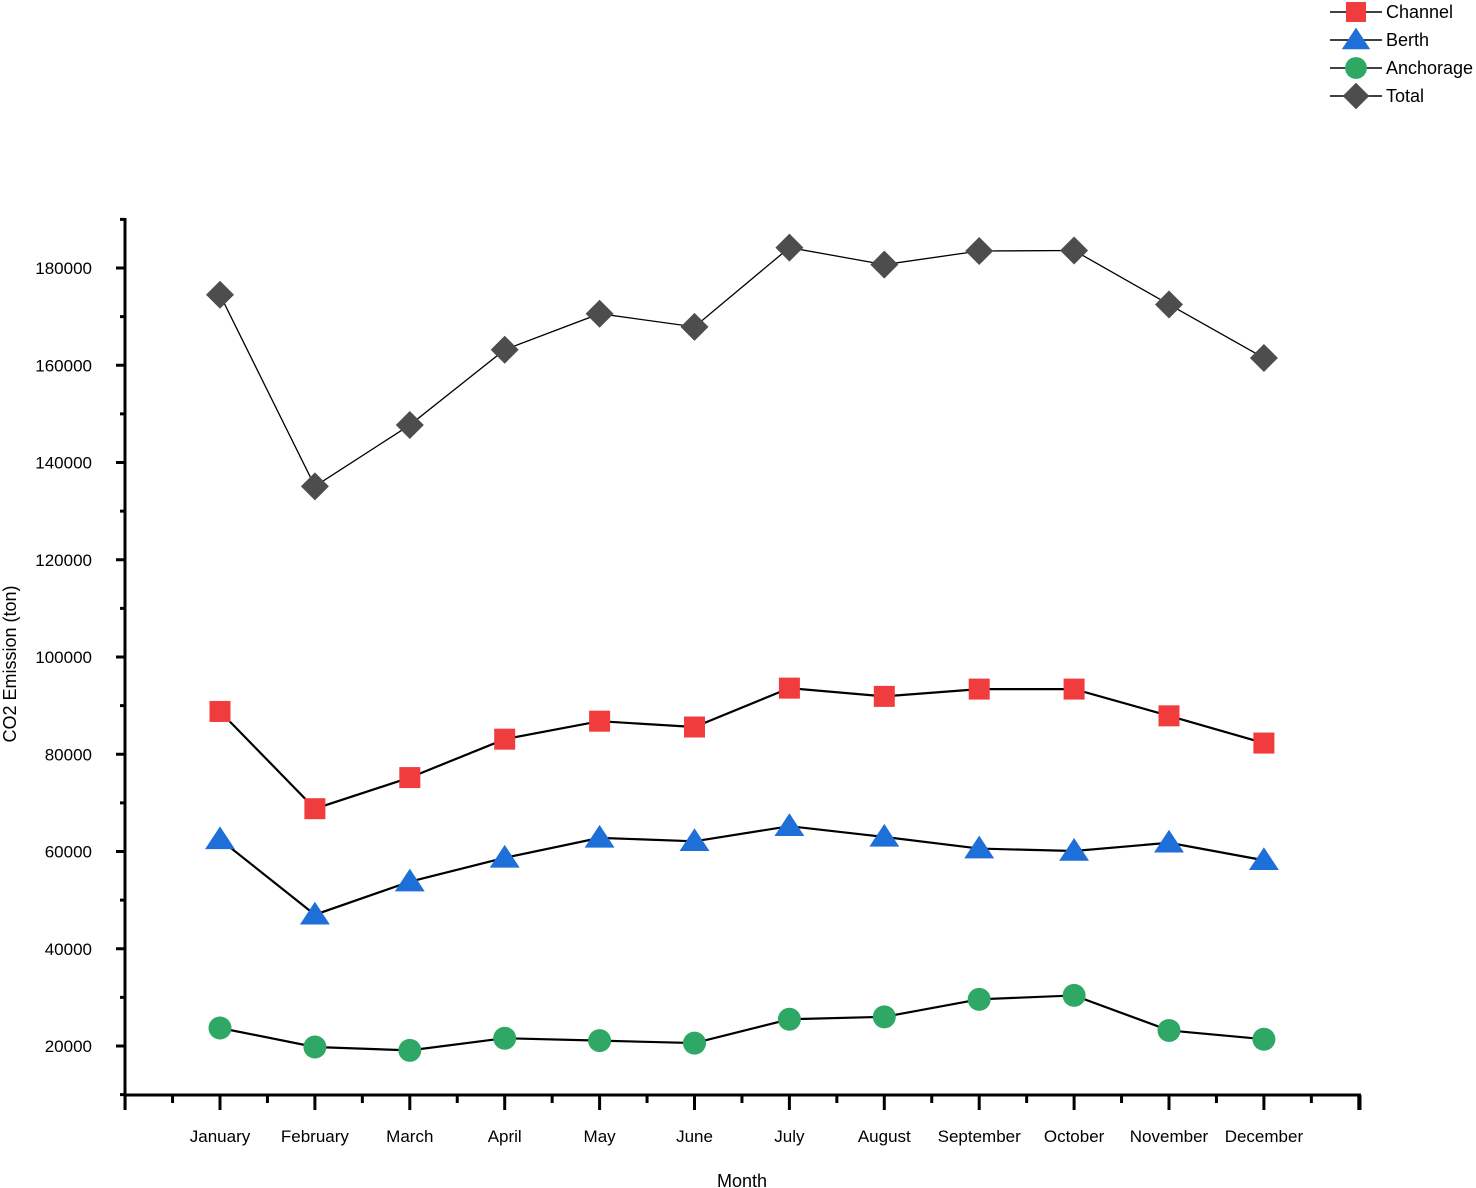 The image size is (1476, 1188). Describe the element at coordinates (63, 560) in the screenshot. I see `y-tick-label: 120000` at that location.